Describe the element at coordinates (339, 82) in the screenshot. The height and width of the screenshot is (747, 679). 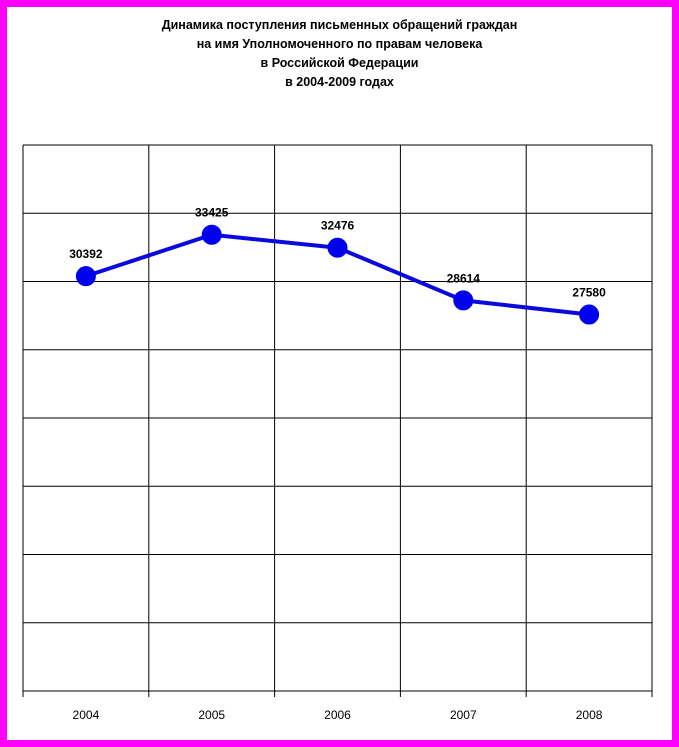
I see `chart-title-line-4: в 2004-2009 годах` at that location.